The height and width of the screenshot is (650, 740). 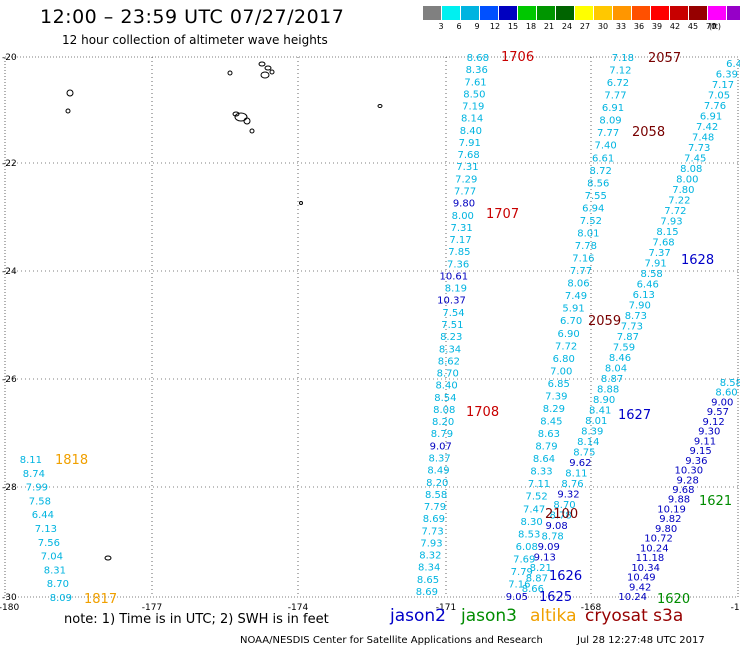 What do you see at coordinates (9, 608) in the screenshot?
I see `lon-tick-label: -180` at bounding box center [9, 608].